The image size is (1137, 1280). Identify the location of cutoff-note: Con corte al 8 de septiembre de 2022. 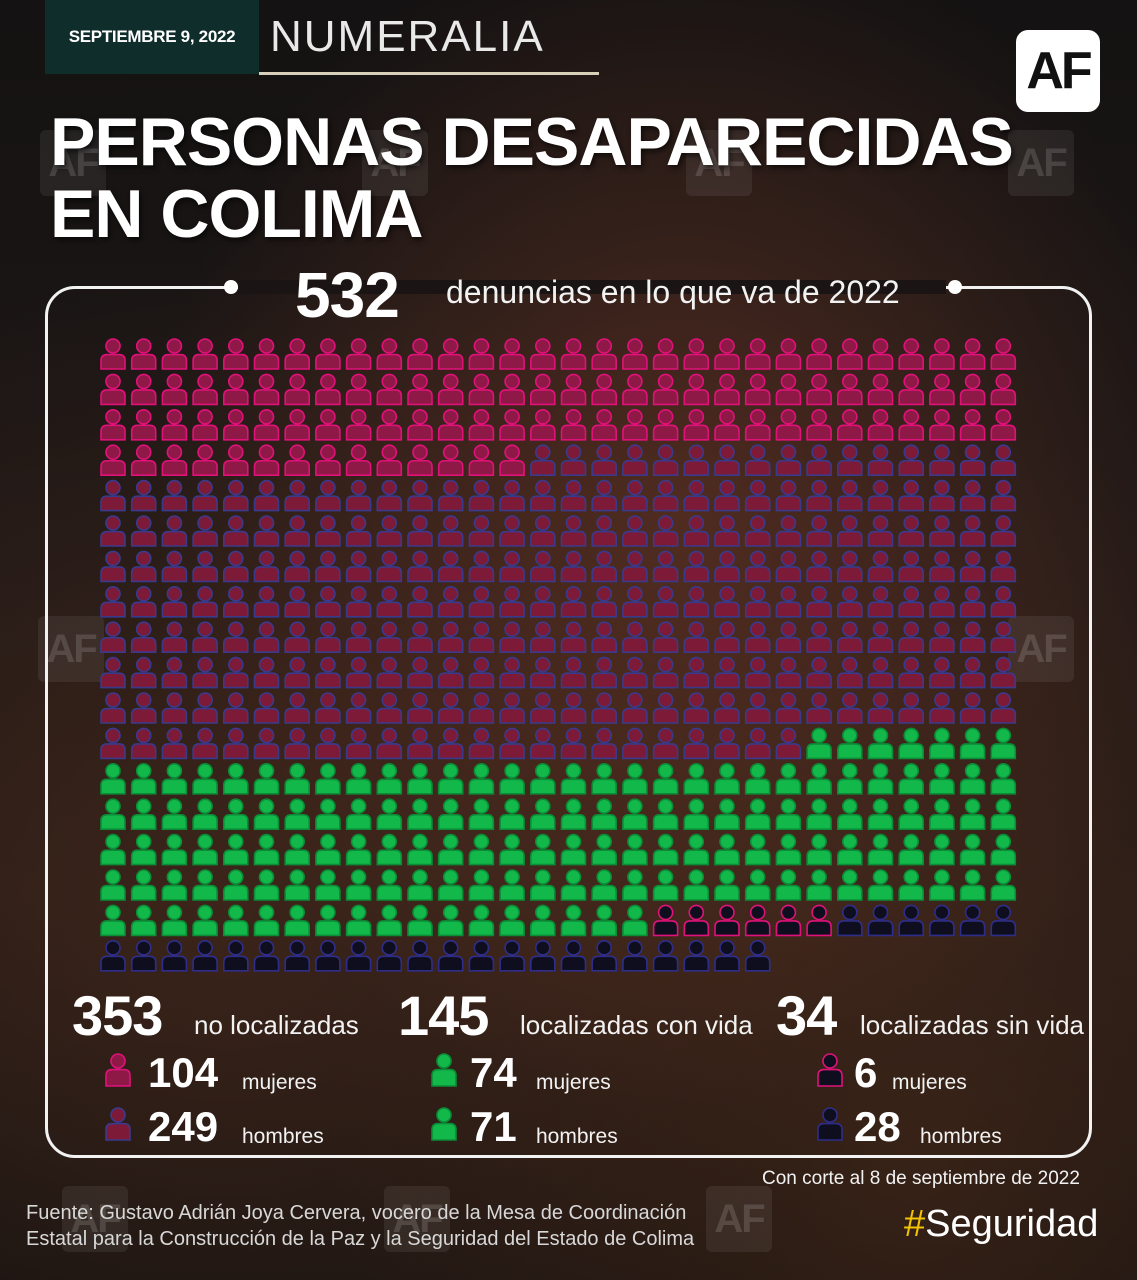
(921, 1178).